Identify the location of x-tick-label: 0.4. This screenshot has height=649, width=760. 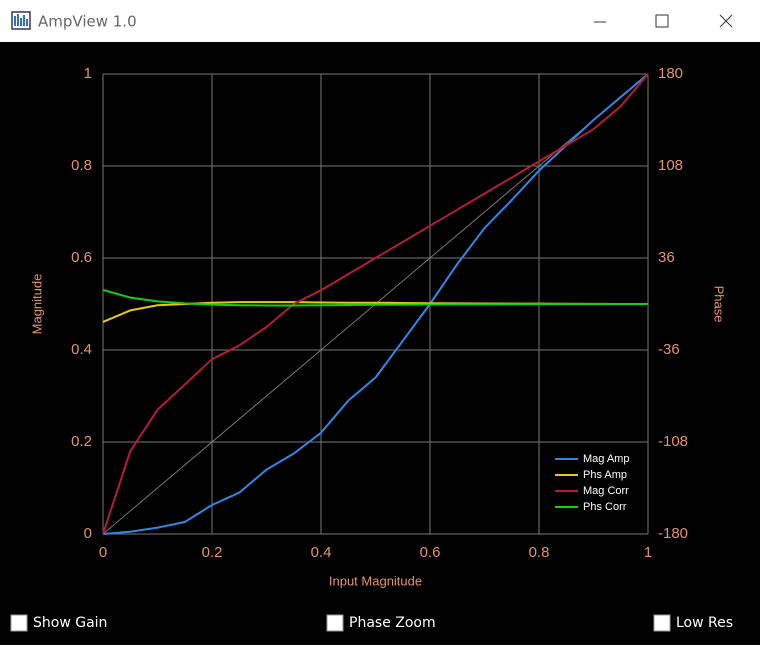
(321, 552).